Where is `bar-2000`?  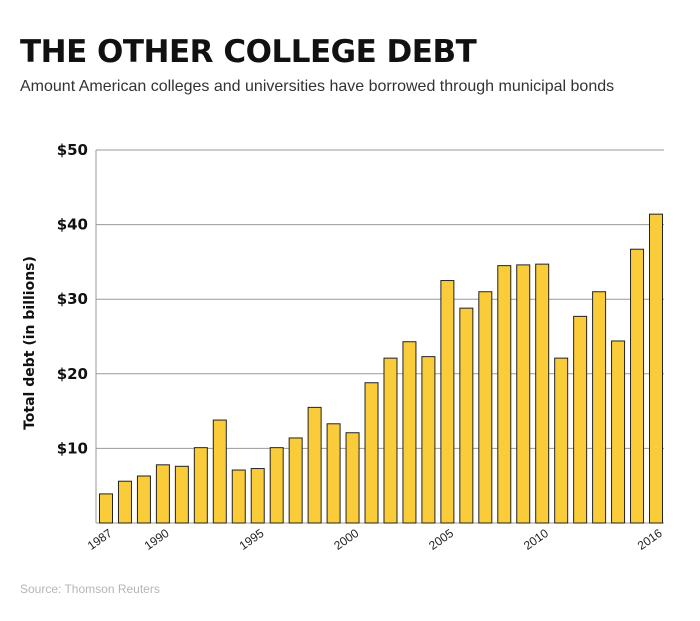
bar-2000 is located at coordinates (352, 478).